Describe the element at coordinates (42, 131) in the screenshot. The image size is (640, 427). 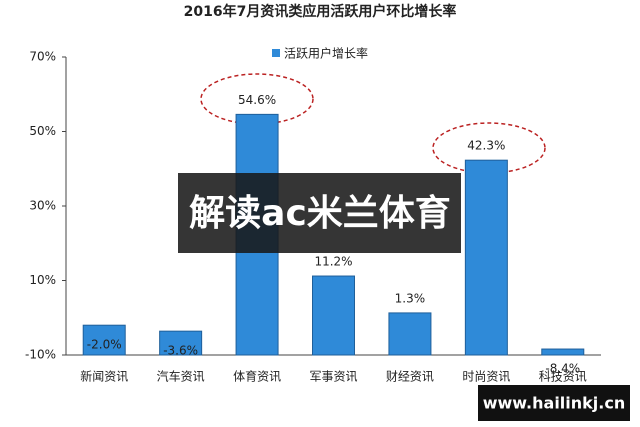
I see `y-tick-label: 50%` at that location.